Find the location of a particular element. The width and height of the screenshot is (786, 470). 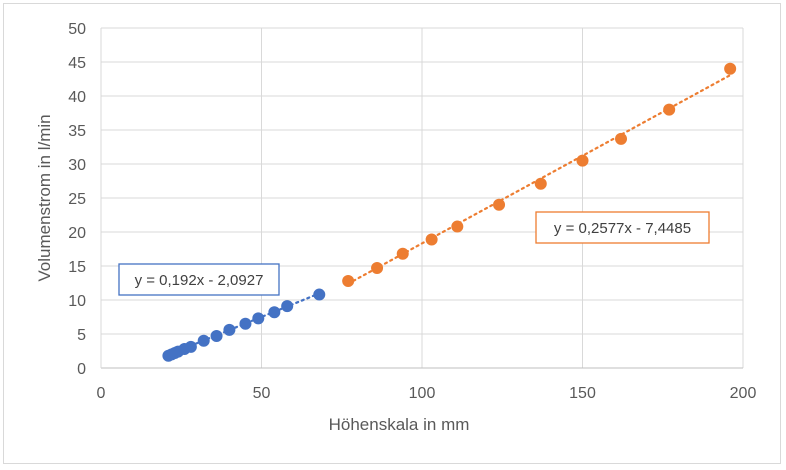

y-tick-label: 15 is located at coordinates (77, 267).